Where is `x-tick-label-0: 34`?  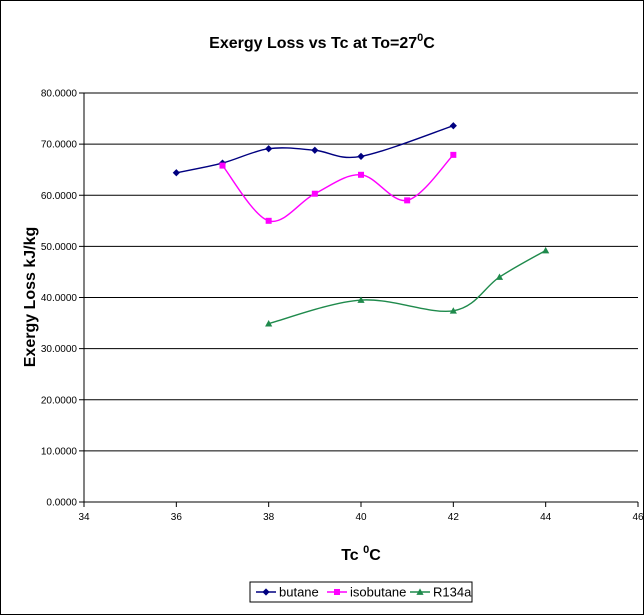 x-tick-label-0: 34 is located at coordinates (84, 517).